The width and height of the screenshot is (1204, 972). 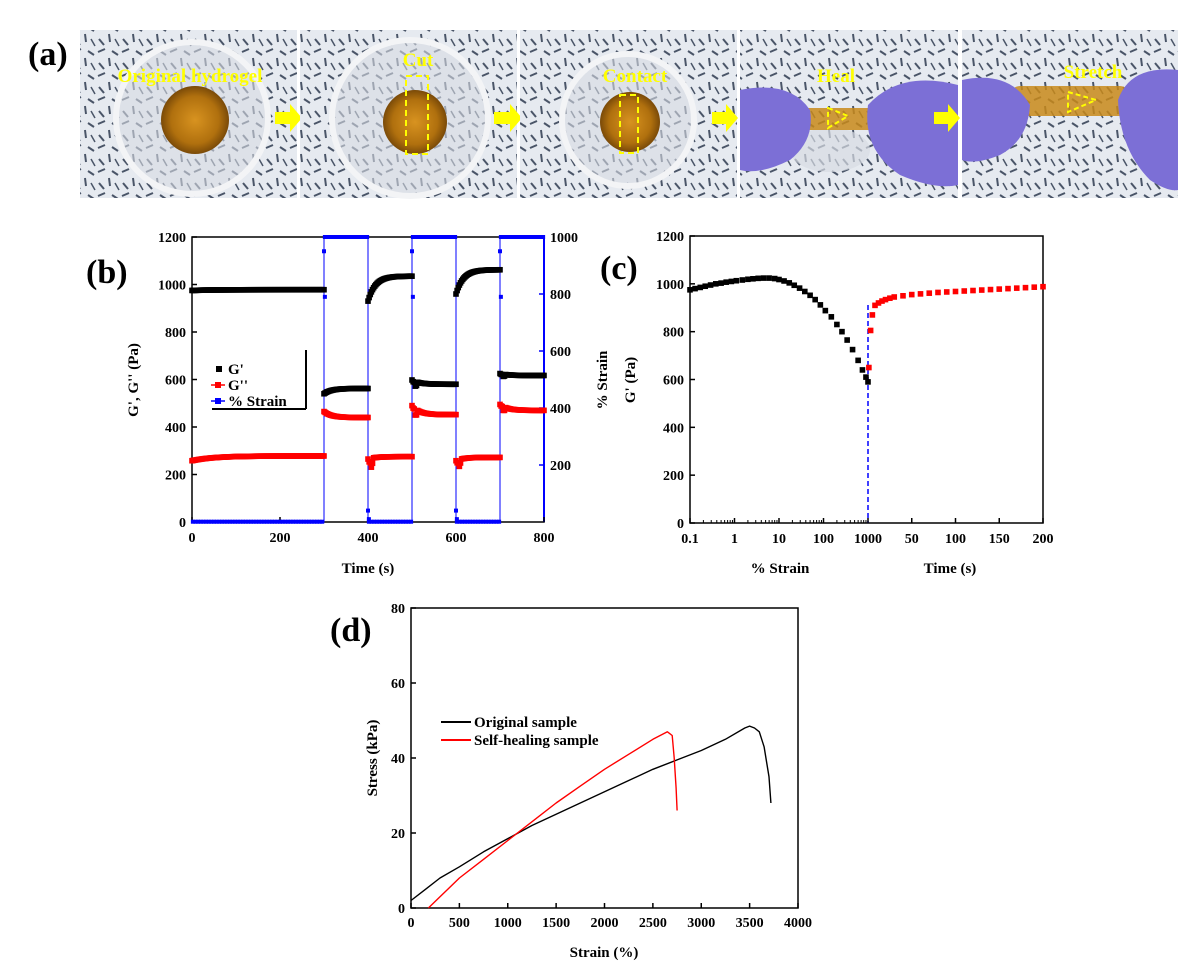 What do you see at coordinates (134, 380) in the screenshot?
I see `chart-b-ylabel: G', G'' (Pa)` at bounding box center [134, 380].